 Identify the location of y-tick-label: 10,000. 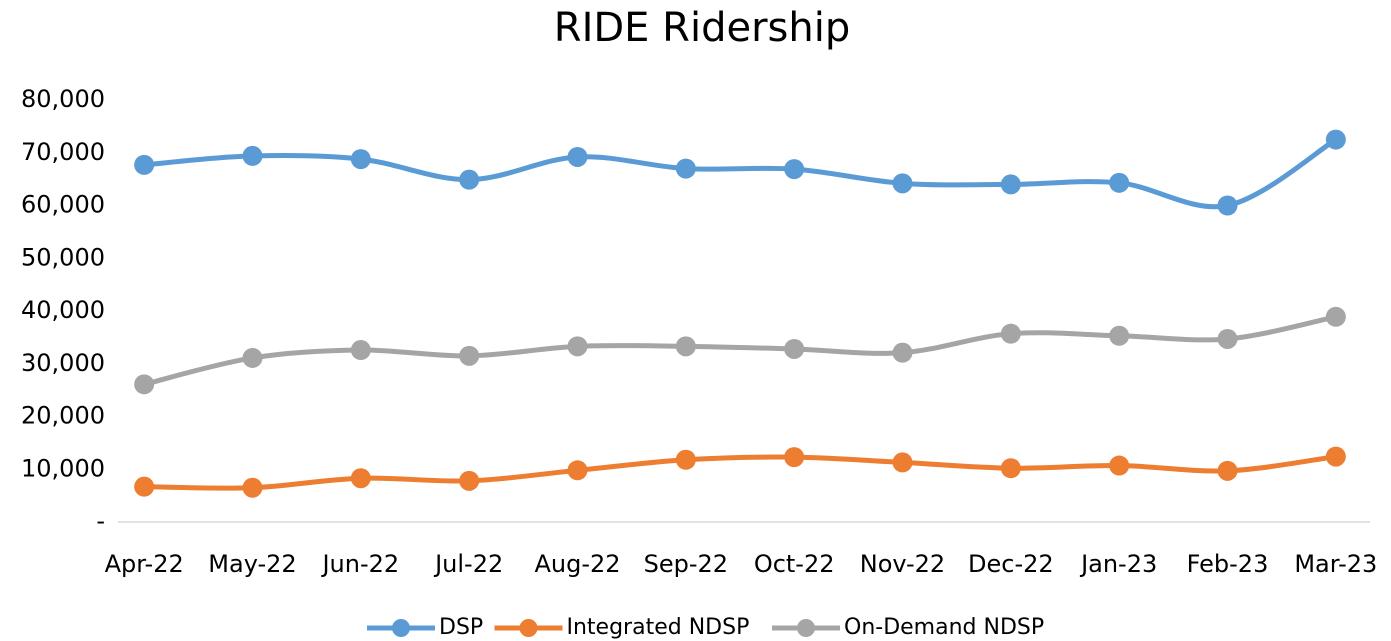
(63, 468).